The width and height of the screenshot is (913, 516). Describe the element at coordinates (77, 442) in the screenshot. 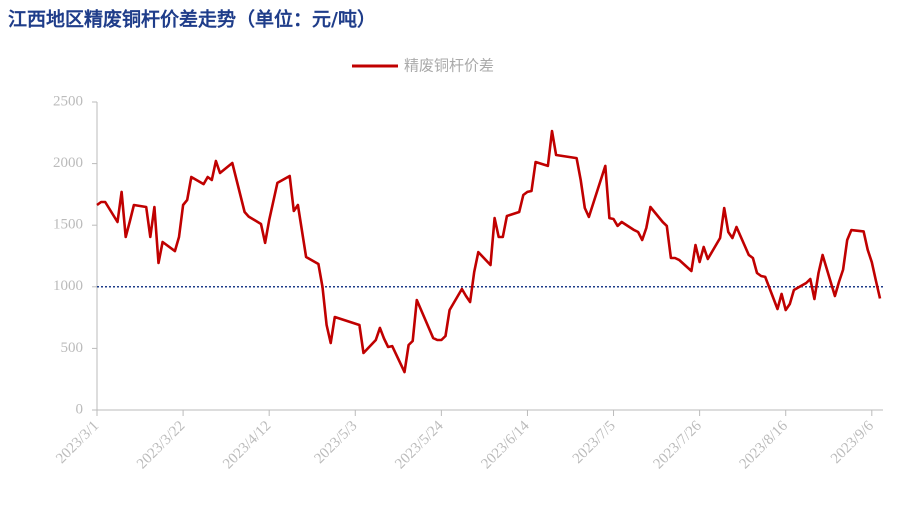

I see `x-tick-label: 2023/3/1` at that location.